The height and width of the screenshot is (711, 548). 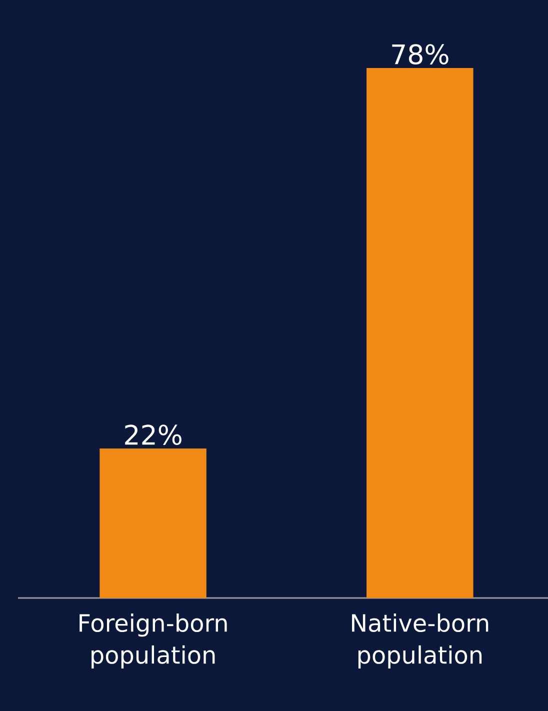 I want to click on x-tick-label: Native-born population, so click(x=420, y=641).